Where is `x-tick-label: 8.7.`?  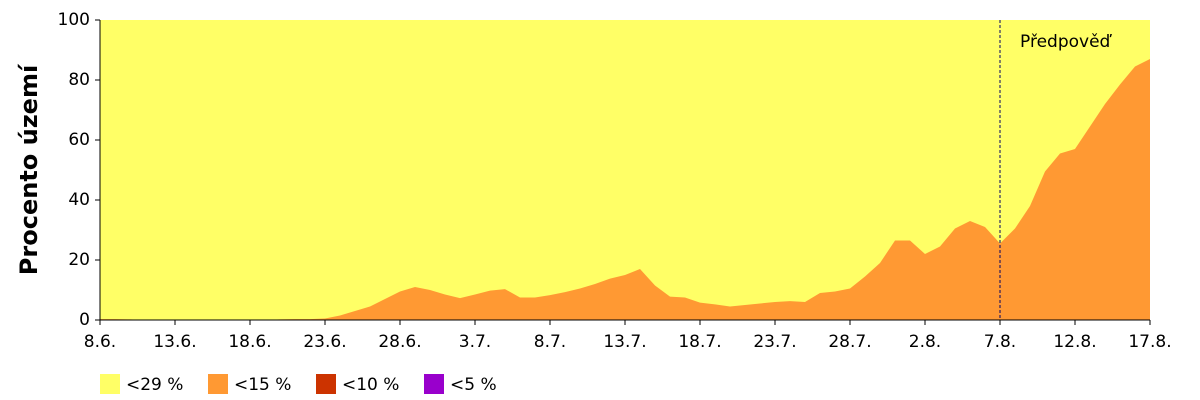
x-tick-label: 8.7. is located at coordinates (550, 342).